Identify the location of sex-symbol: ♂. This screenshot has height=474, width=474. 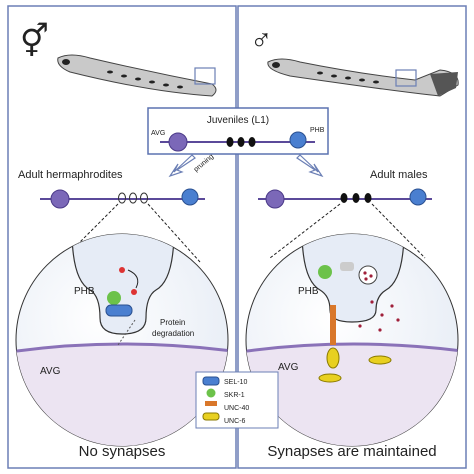
(261, 40).